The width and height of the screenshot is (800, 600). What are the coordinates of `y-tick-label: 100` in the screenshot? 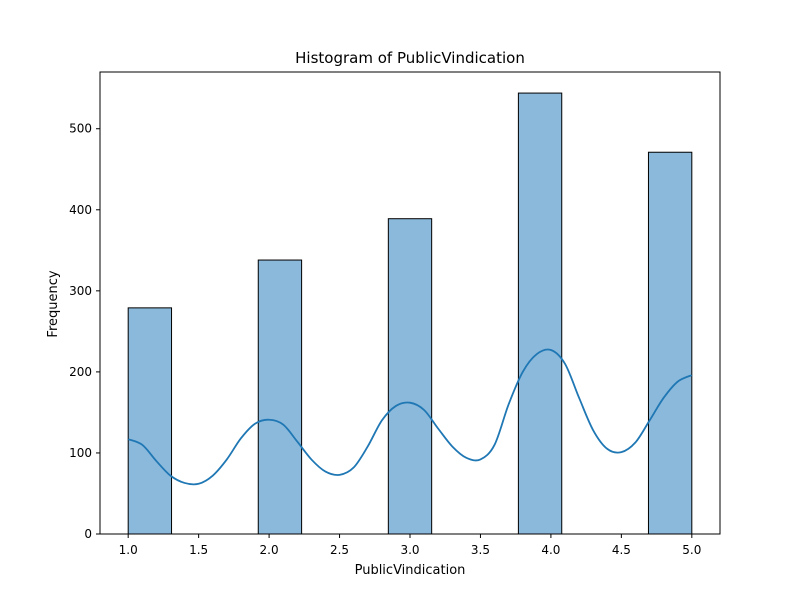 It's located at (80, 453).